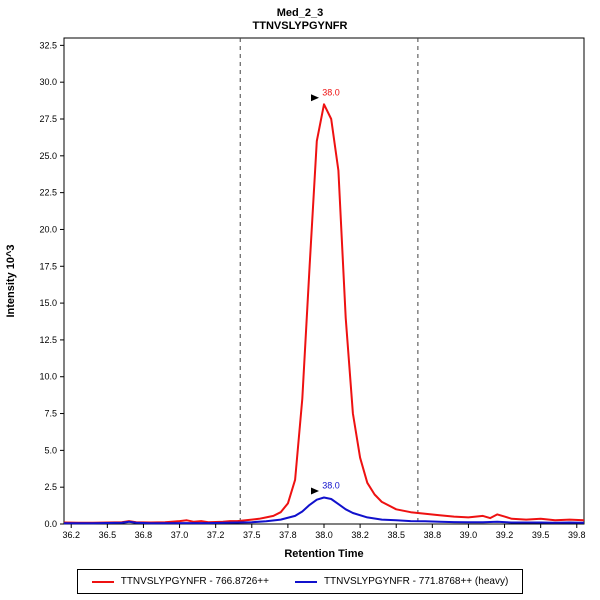 This screenshot has height=600, width=600. Describe the element at coordinates (48, 377) in the screenshot. I see `y-tick-label: 10.0` at that location.